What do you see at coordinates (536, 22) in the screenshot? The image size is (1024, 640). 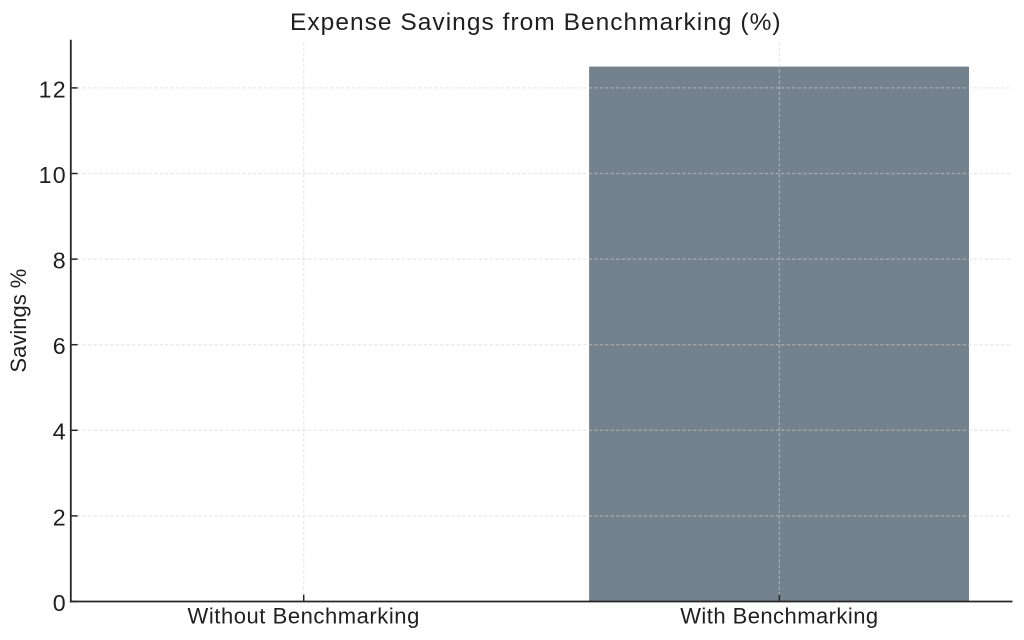 I see `svg-text:Expense Savings from Benchmark: Expense Savings from Benchmarking (%)` at bounding box center [536, 22].